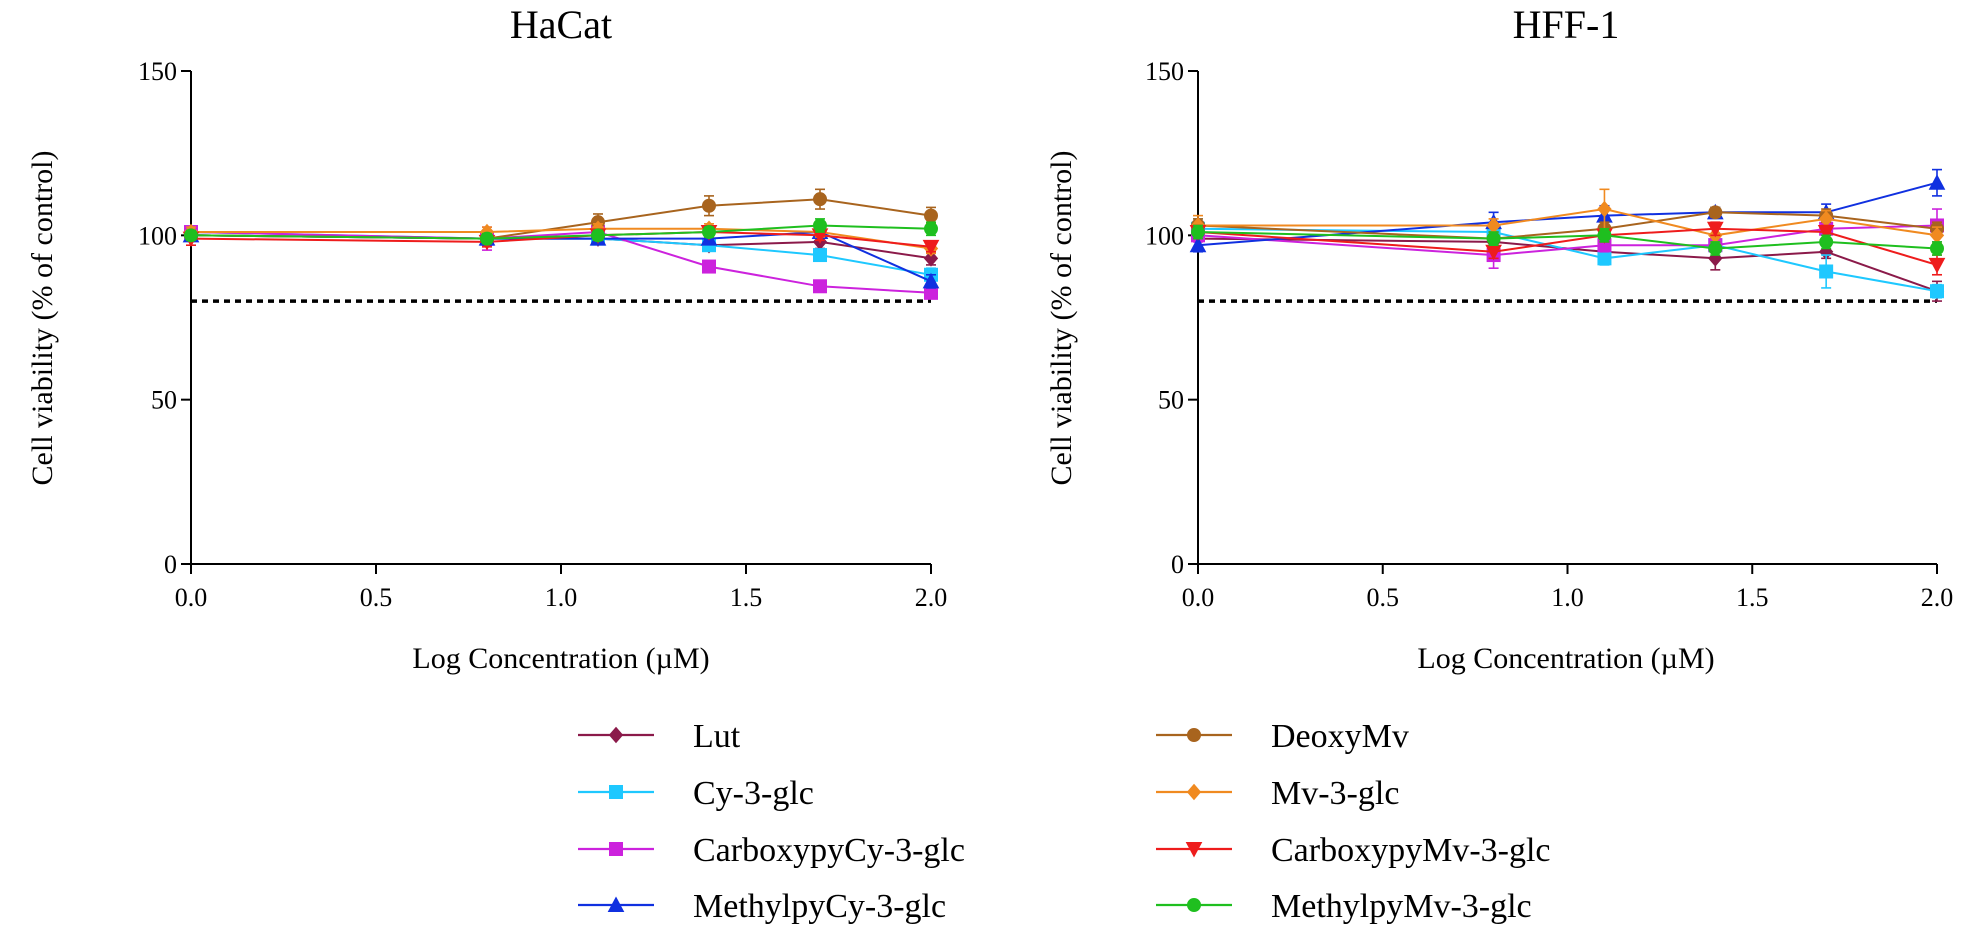 This screenshot has height=947, width=1976. I want to click on legend-label: MethylpyMv-3-glc, so click(1401, 906).